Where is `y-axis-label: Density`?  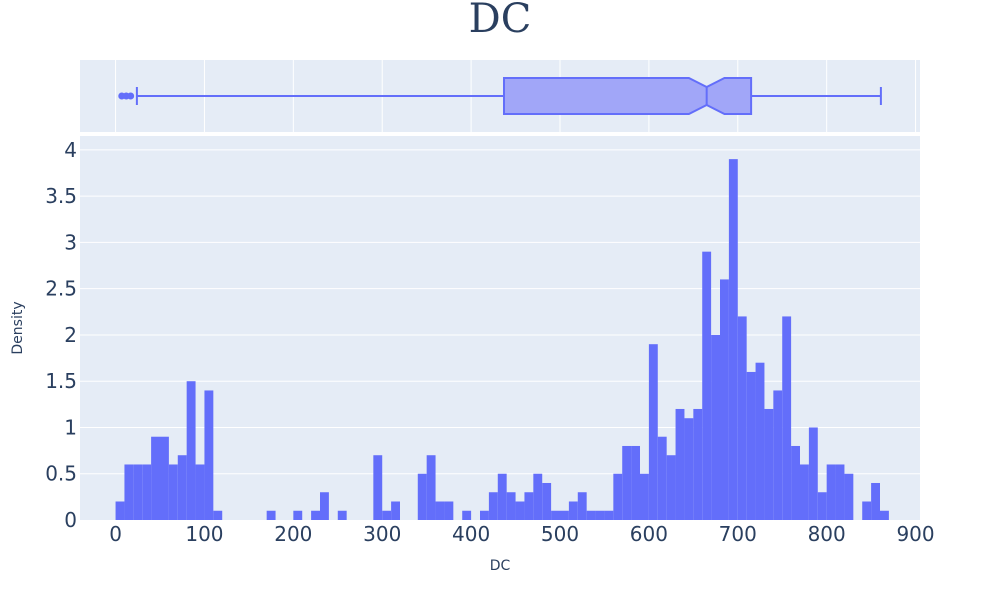
y-axis-label: Density is located at coordinates (18, 327).